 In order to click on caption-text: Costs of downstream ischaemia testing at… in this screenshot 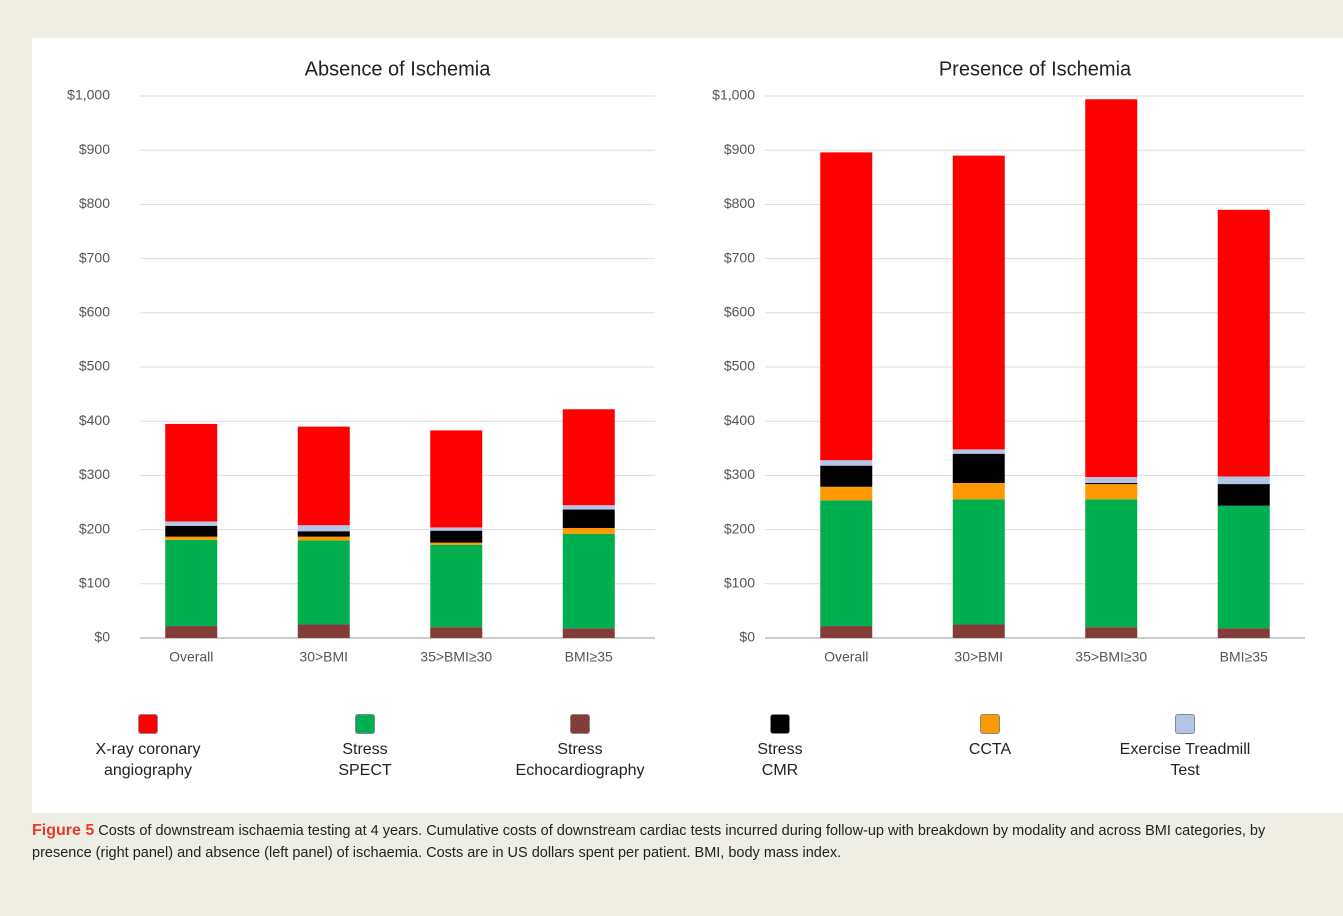, I will do `click(649, 842)`.